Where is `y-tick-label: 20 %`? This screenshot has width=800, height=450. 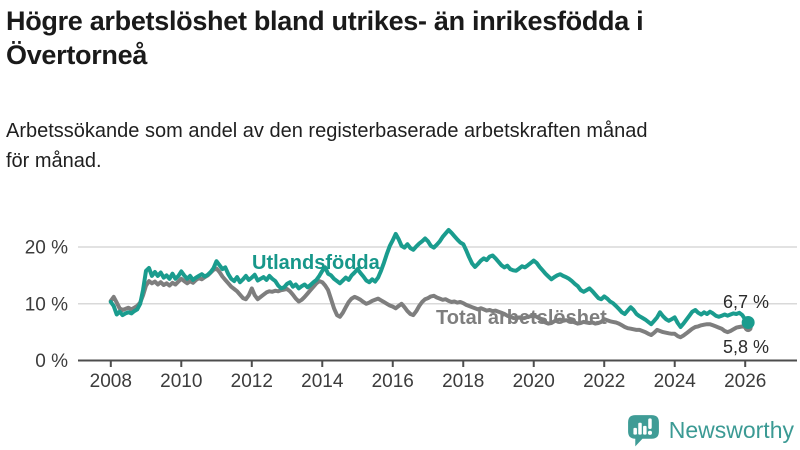
y-tick-label: 20 % is located at coordinates (46, 248).